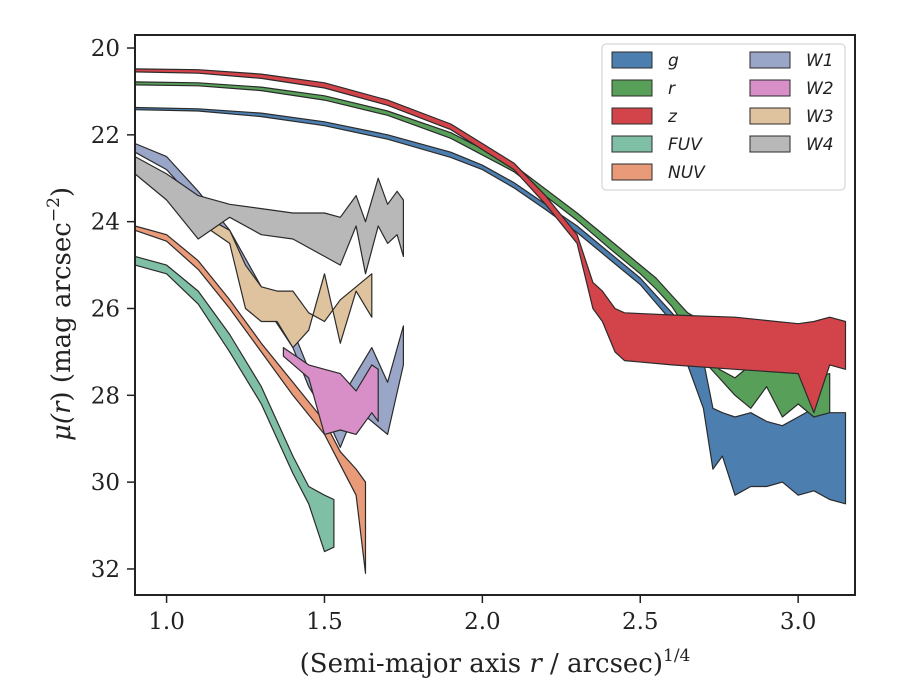  What do you see at coordinates (820, 117) in the screenshot?
I see `legend-label-w3: W3` at bounding box center [820, 117].